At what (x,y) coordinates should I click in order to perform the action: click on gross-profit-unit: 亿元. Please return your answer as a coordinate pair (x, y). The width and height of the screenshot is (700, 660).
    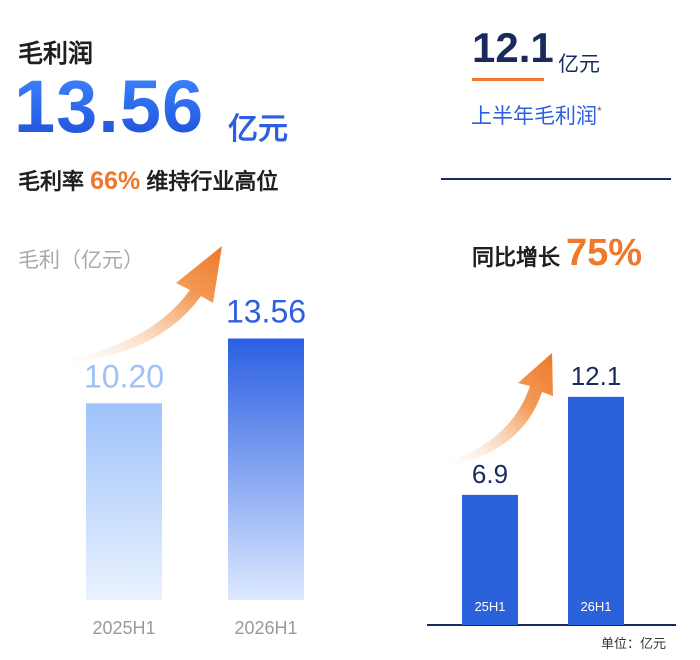
    Looking at the image, I should click on (258, 129).